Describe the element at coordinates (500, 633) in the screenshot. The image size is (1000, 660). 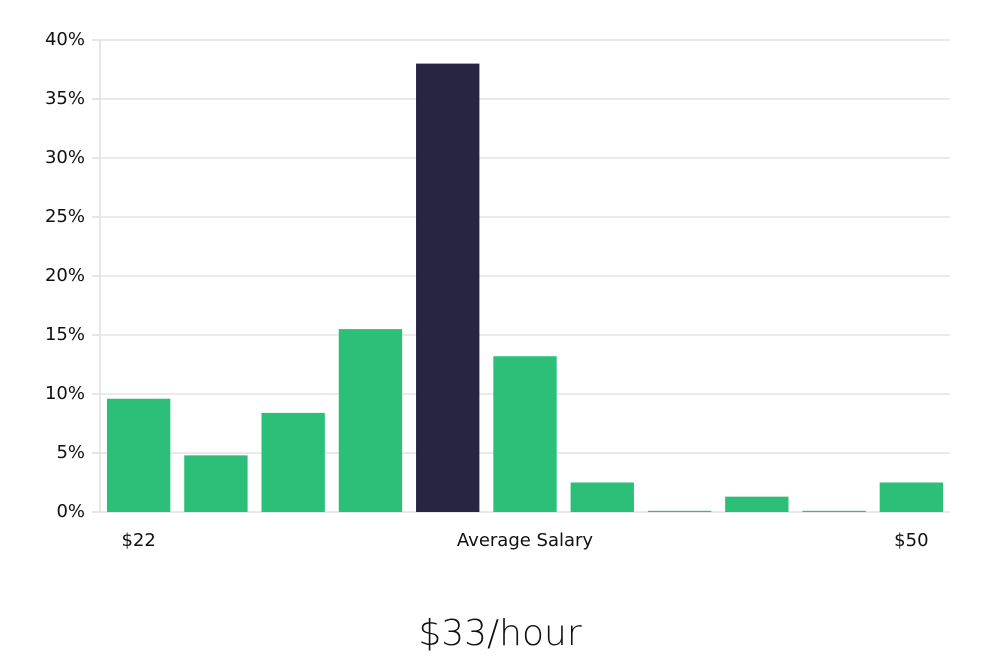
I see `footer-value: $33/hour` at that location.